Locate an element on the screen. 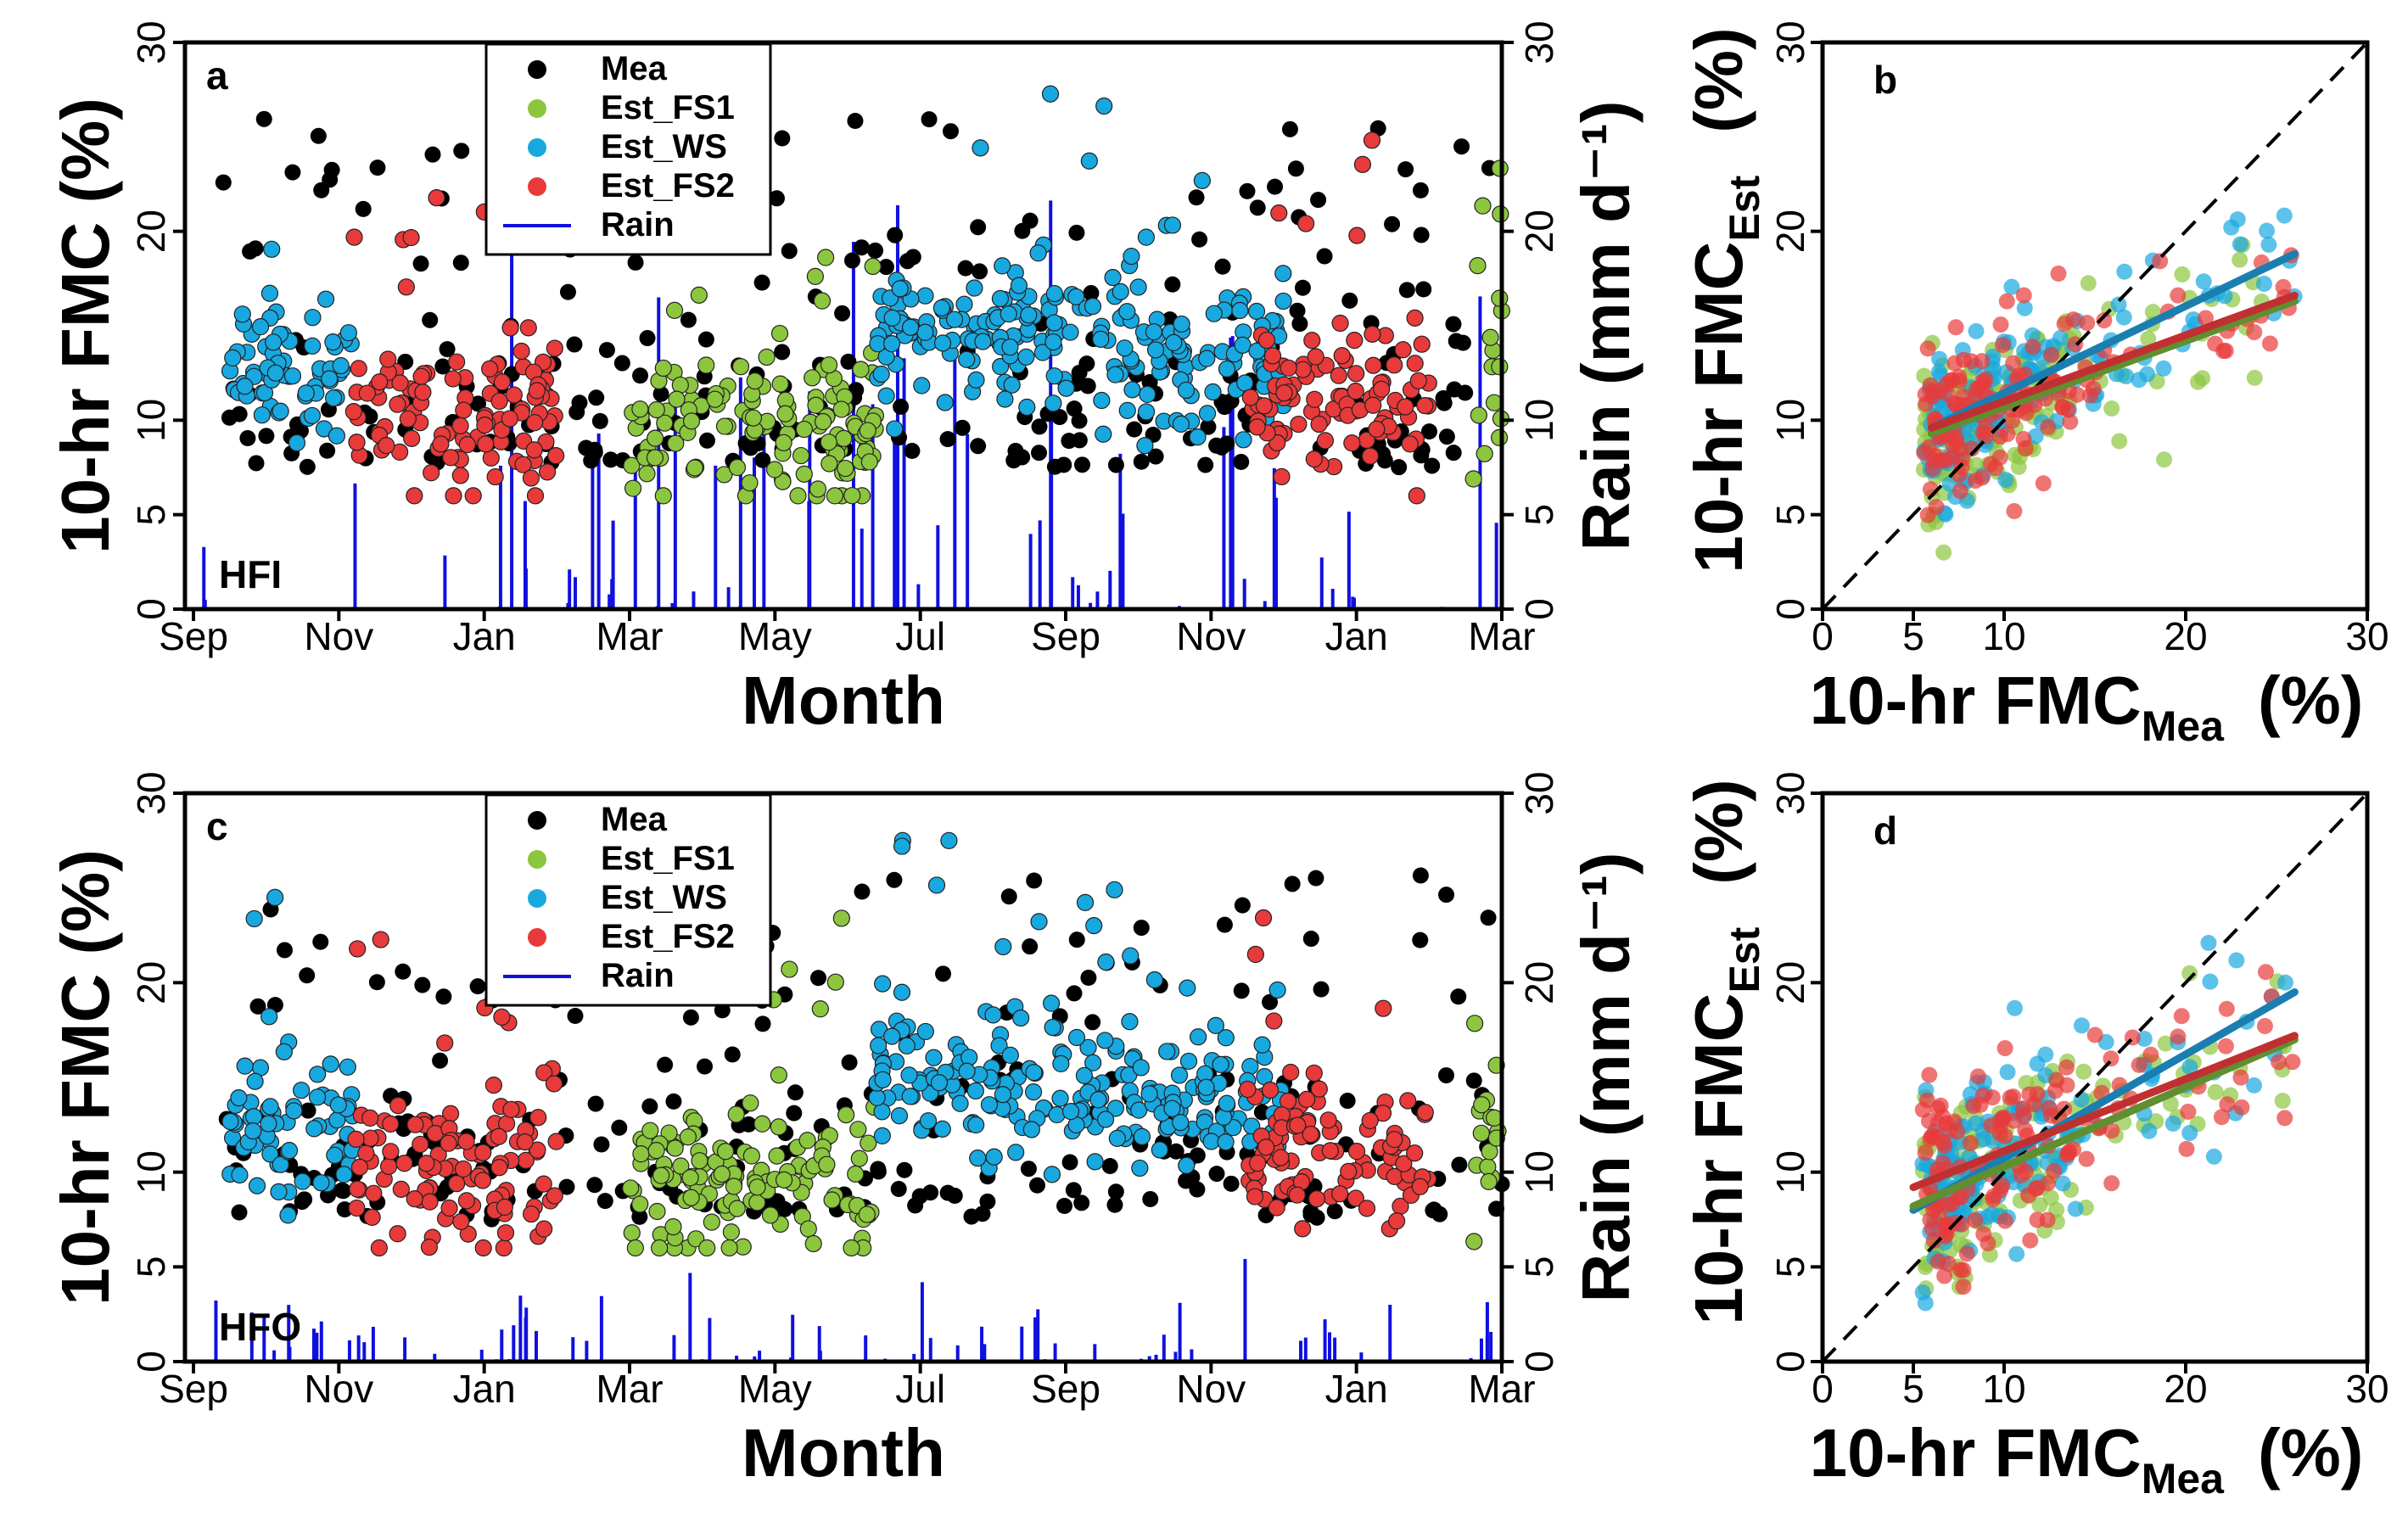 The image size is (2408, 1516). legend-entry: Rain is located at coordinates (638, 975).